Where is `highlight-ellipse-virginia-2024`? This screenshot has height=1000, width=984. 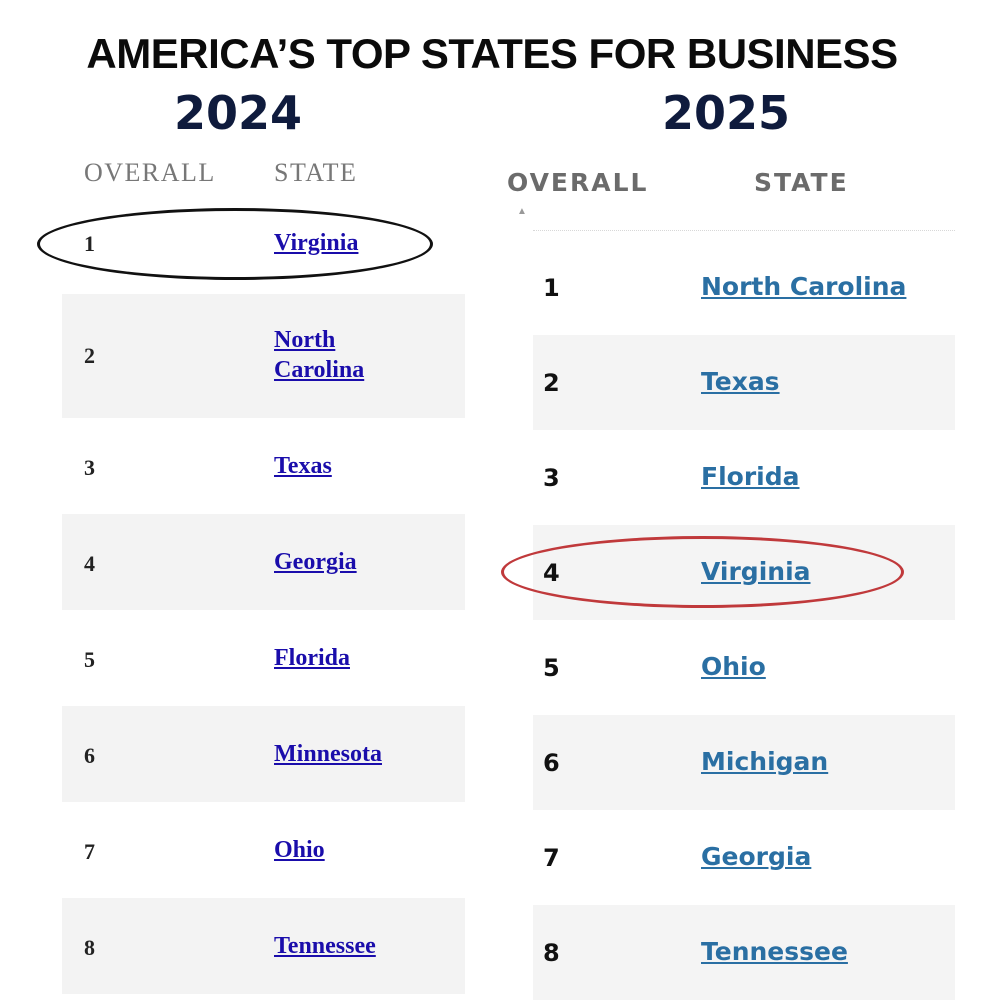
highlight-ellipse-virginia-2024 is located at coordinates (235, 244).